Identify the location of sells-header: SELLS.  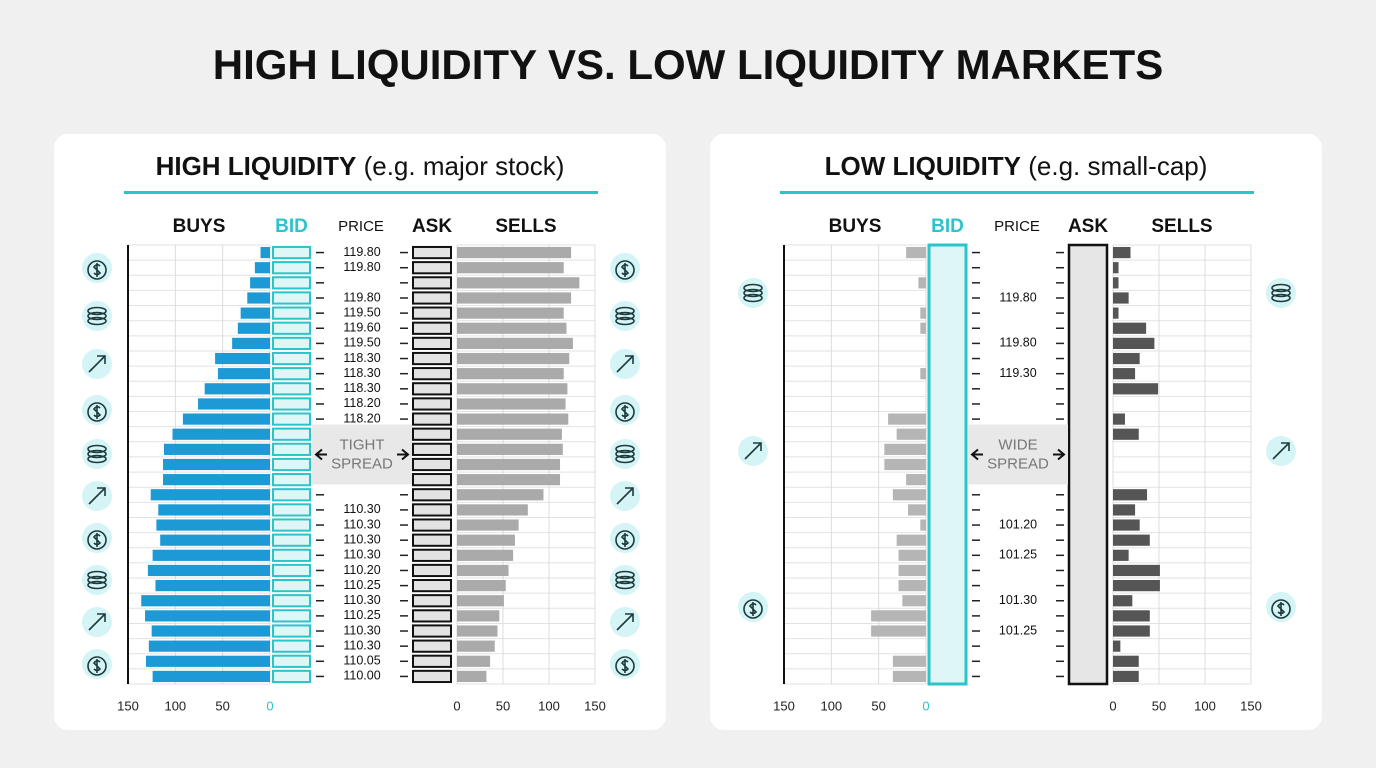
(525, 226).